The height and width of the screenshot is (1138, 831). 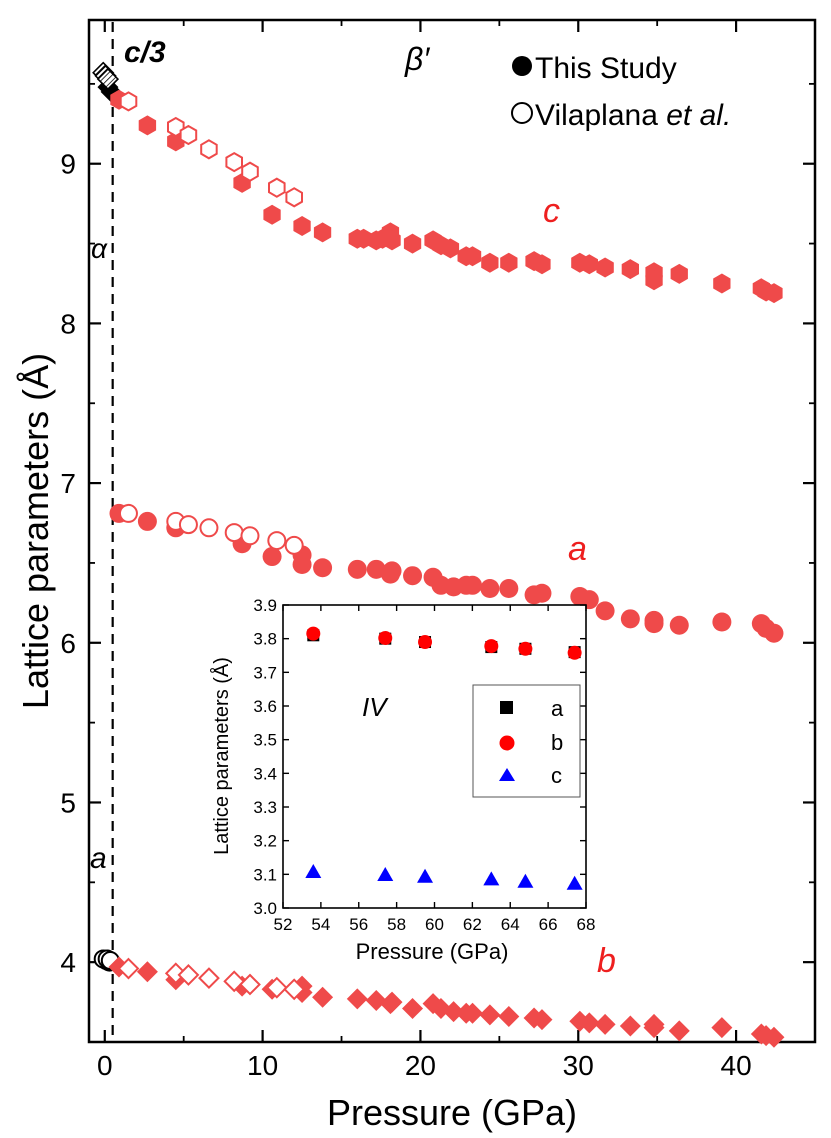 I want to click on inset-x-tick-label: 68, so click(x=586, y=924).